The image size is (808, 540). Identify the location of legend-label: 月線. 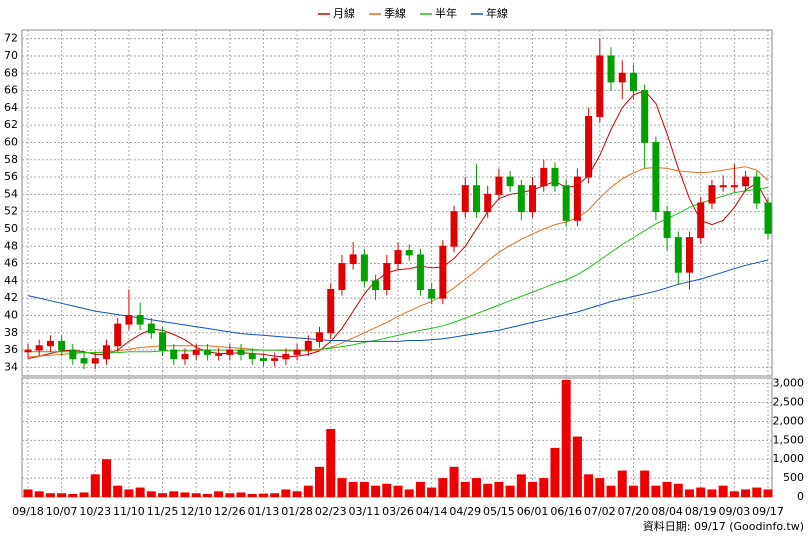
(344, 13).